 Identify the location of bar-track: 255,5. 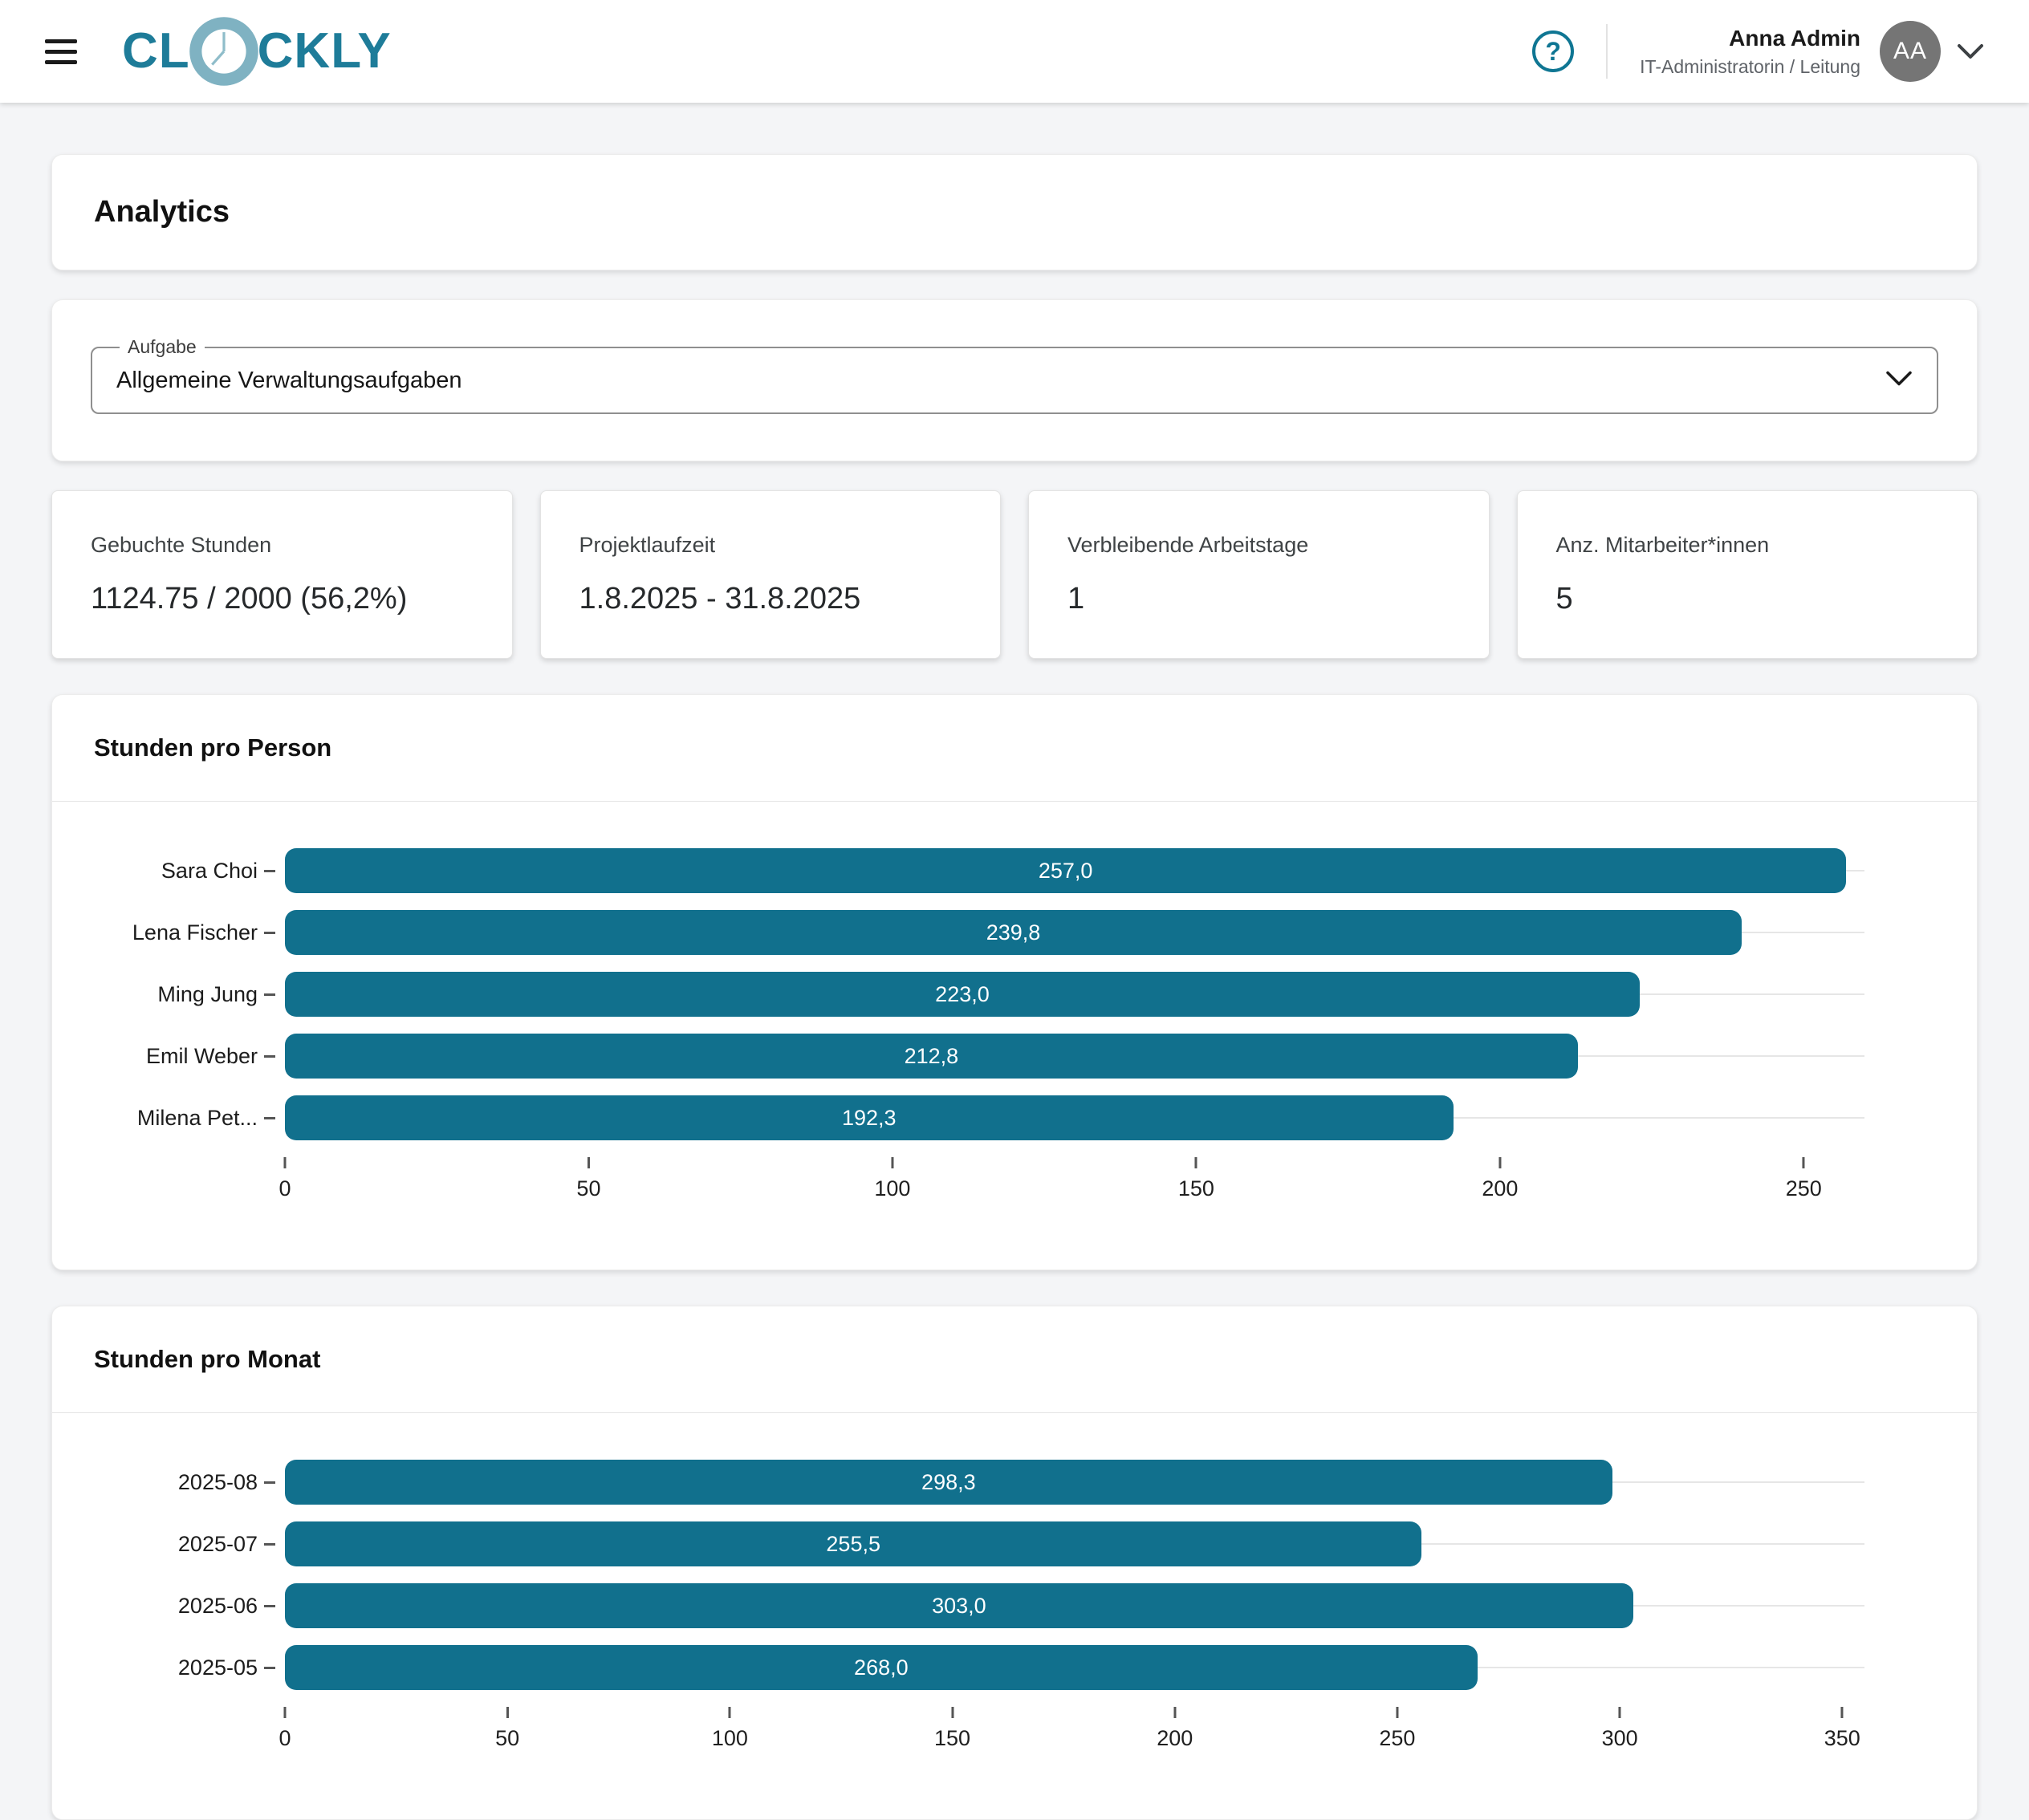
(1074, 1543).